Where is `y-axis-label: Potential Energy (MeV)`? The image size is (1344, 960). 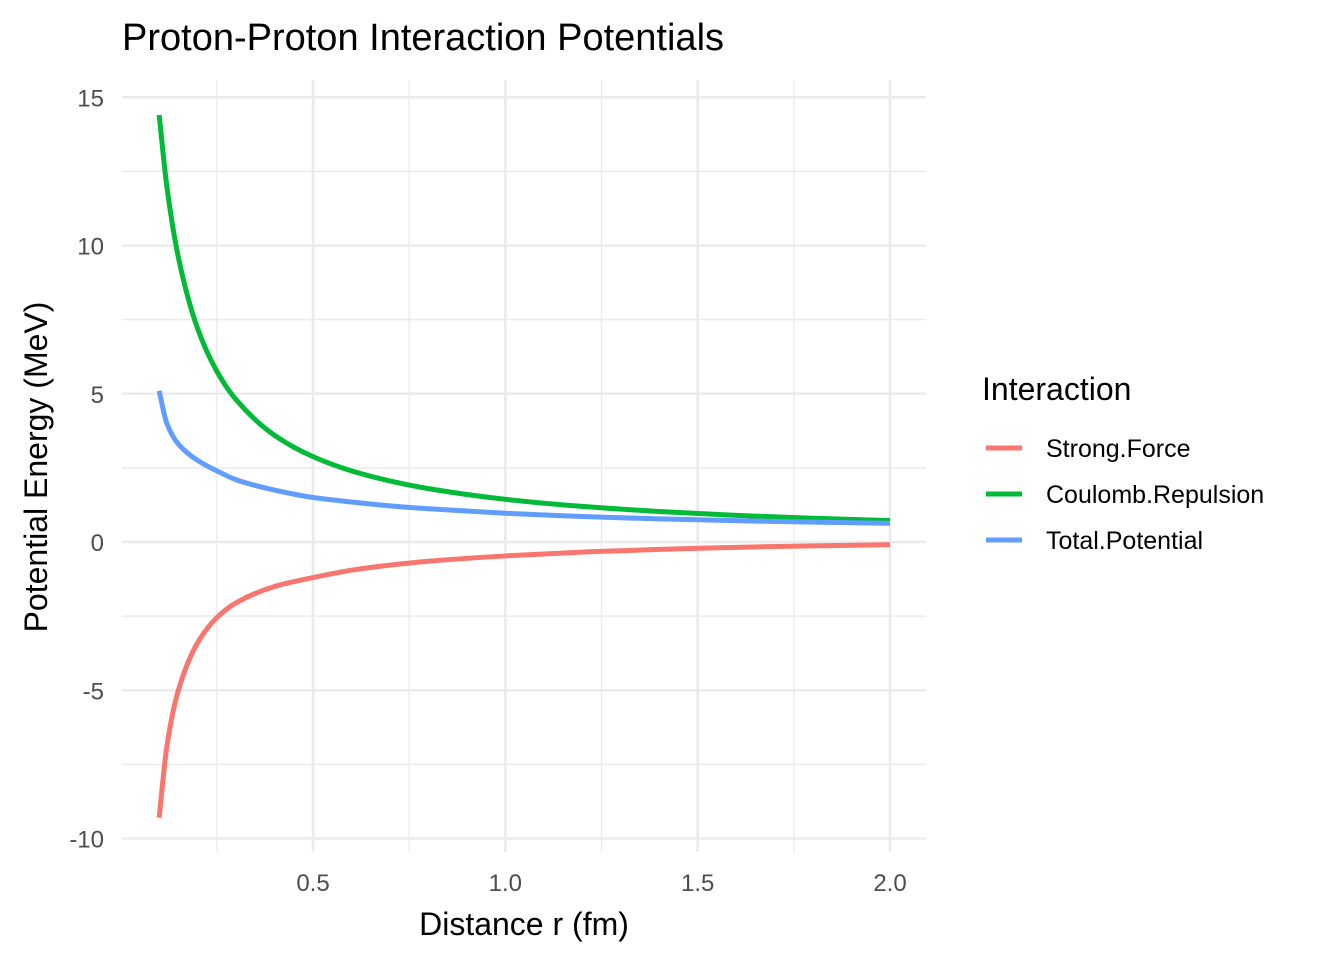
y-axis-label: Potential Energy (MeV) is located at coordinates (36, 467).